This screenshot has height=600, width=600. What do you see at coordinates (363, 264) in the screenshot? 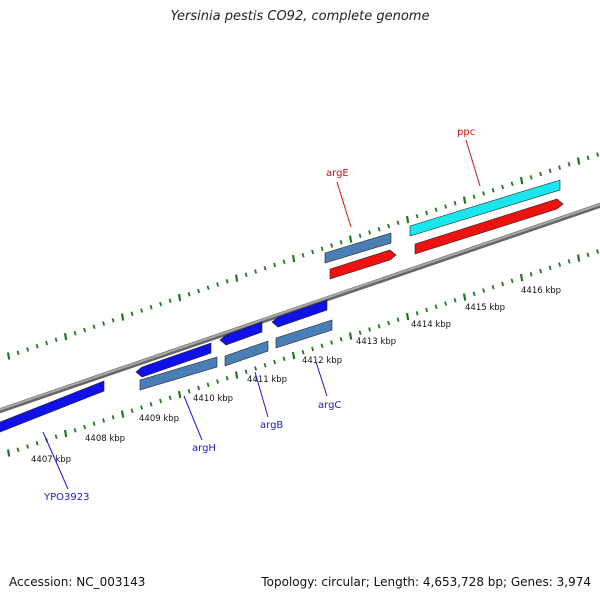
I see `argE-feature` at bounding box center [363, 264].